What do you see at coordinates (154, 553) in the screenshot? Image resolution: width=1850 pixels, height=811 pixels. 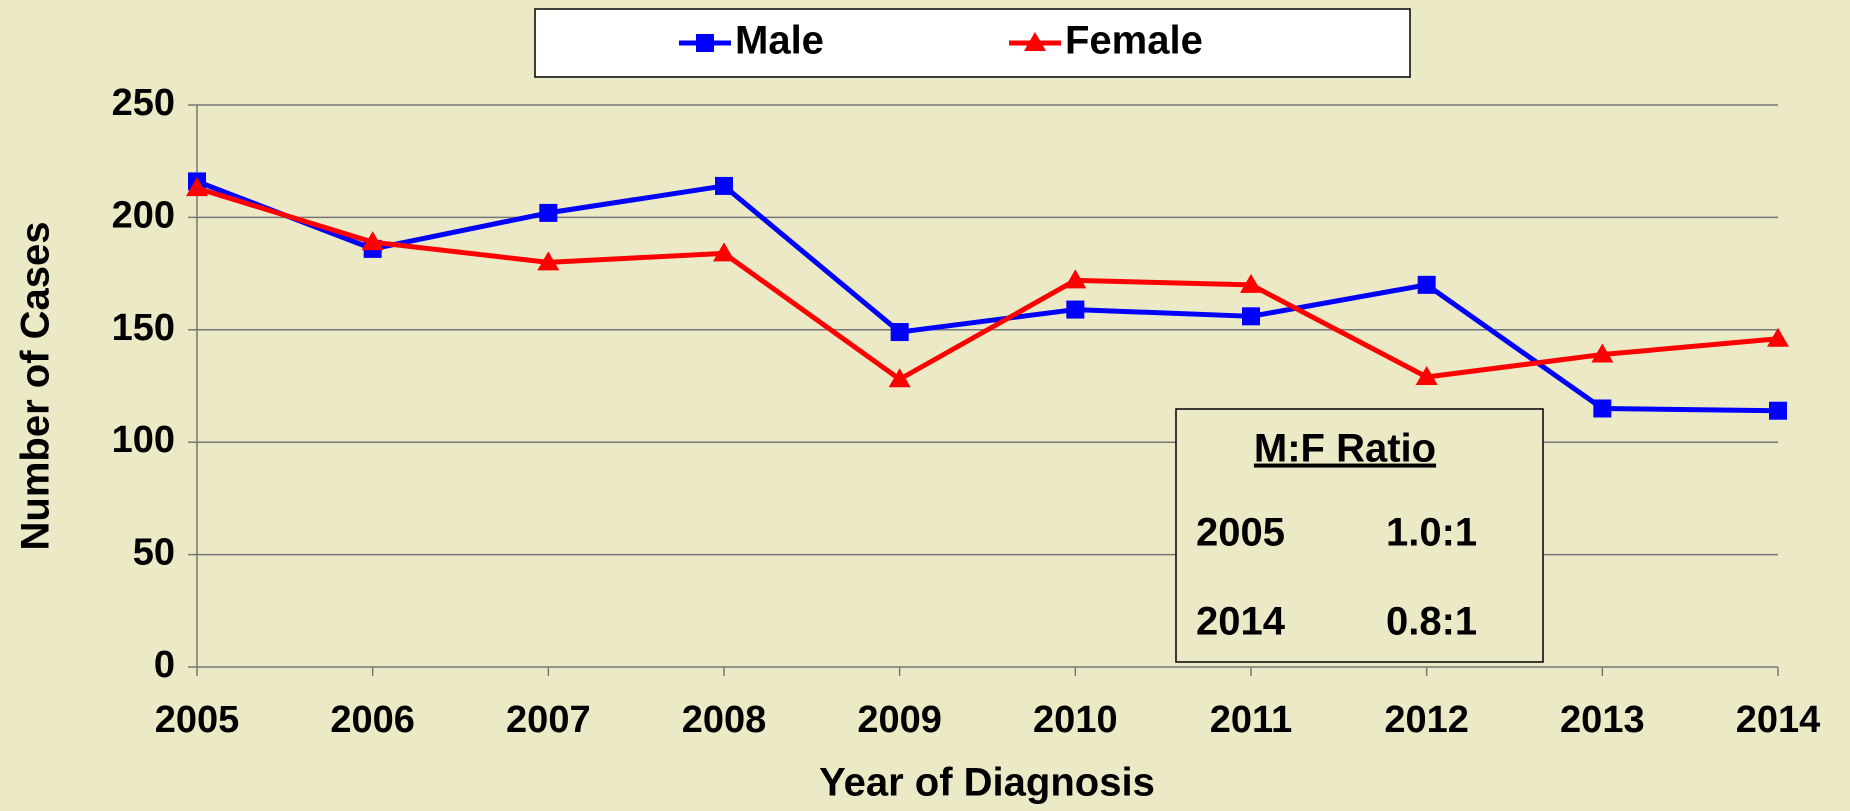 I see `y-tick-label: 50` at bounding box center [154, 553].